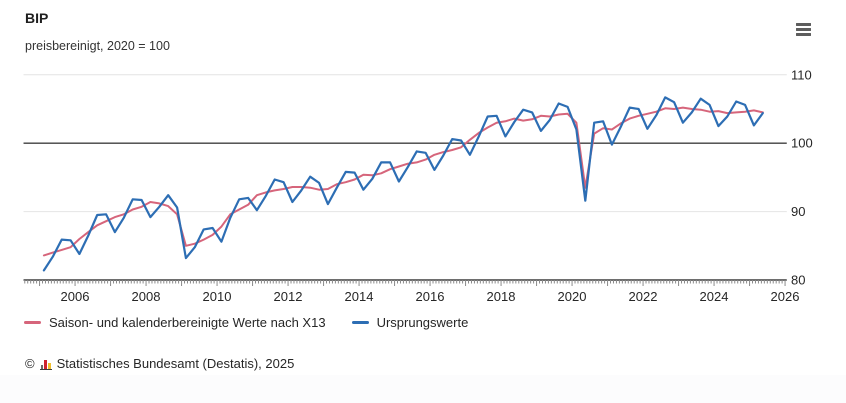 This screenshot has width=846, height=403. Describe the element at coordinates (360, 322) in the screenshot. I see `original-series-swatch` at that location.